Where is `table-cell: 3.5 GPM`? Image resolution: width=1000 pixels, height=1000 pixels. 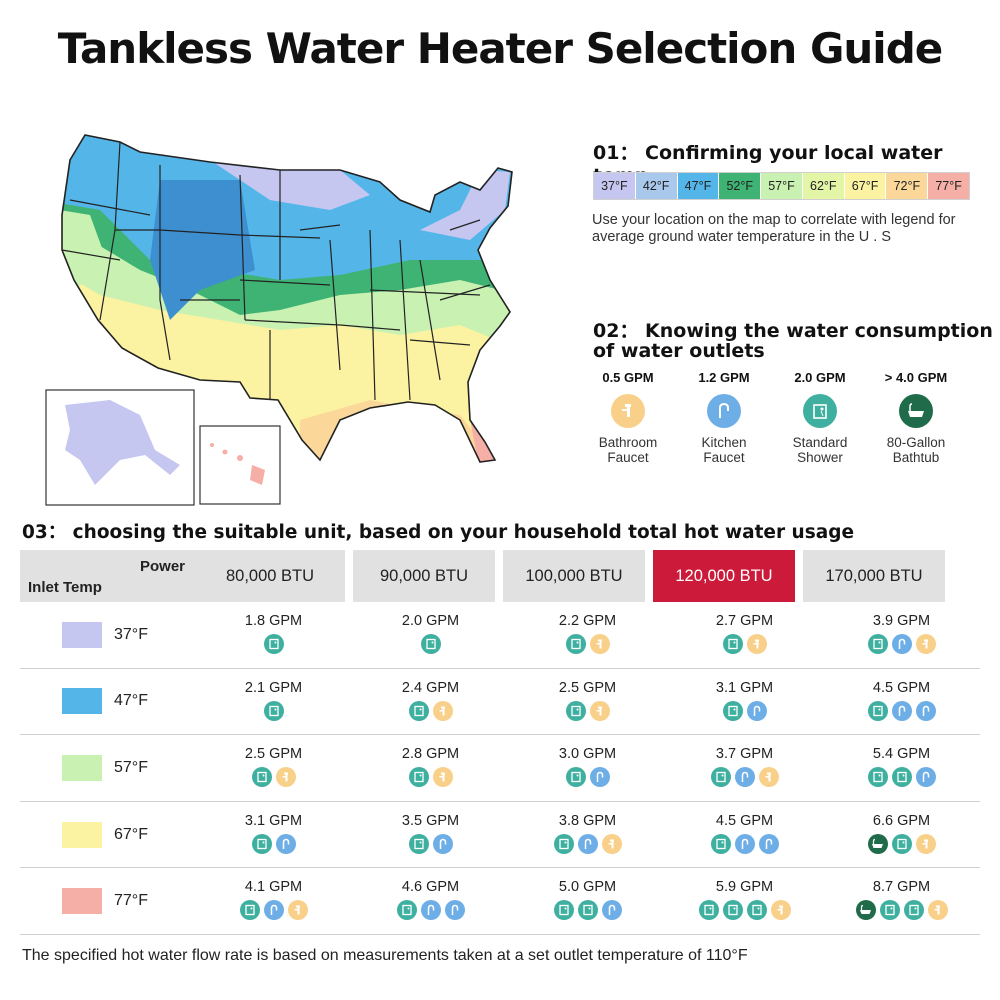
table-cell: 3.5 GPM is located at coordinates (430, 835).